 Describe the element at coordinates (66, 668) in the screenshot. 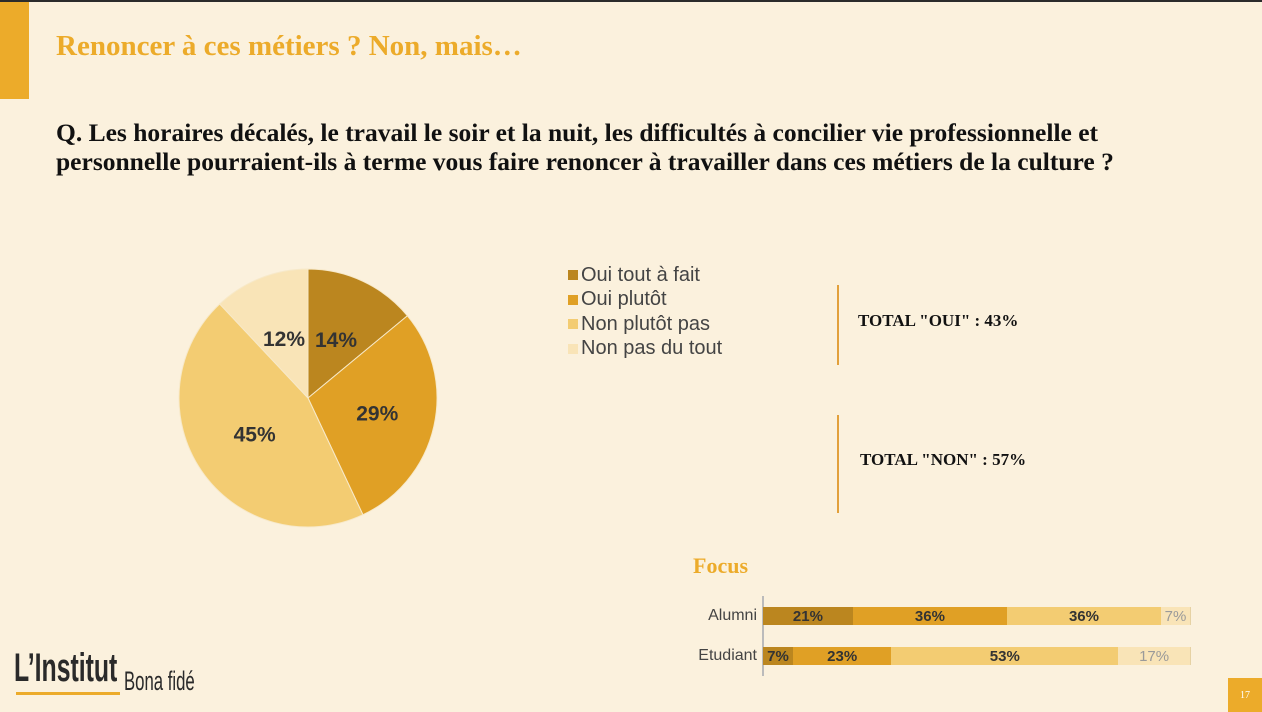

I see `logo-main-text: L’Institut` at that location.